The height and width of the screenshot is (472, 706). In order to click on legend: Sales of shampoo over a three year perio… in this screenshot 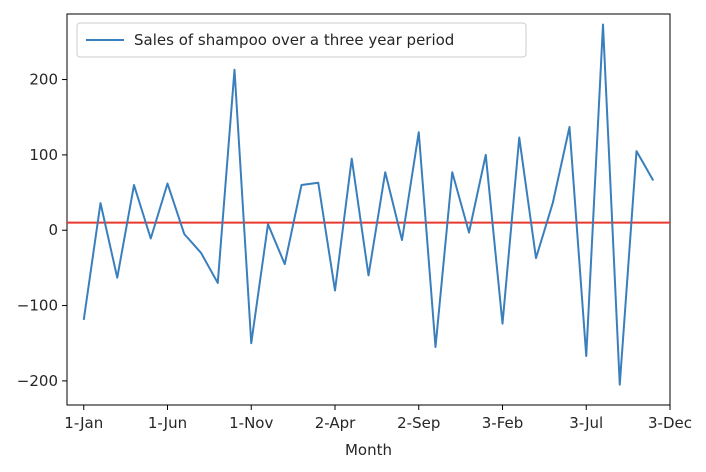, I will do `click(301, 40)`.